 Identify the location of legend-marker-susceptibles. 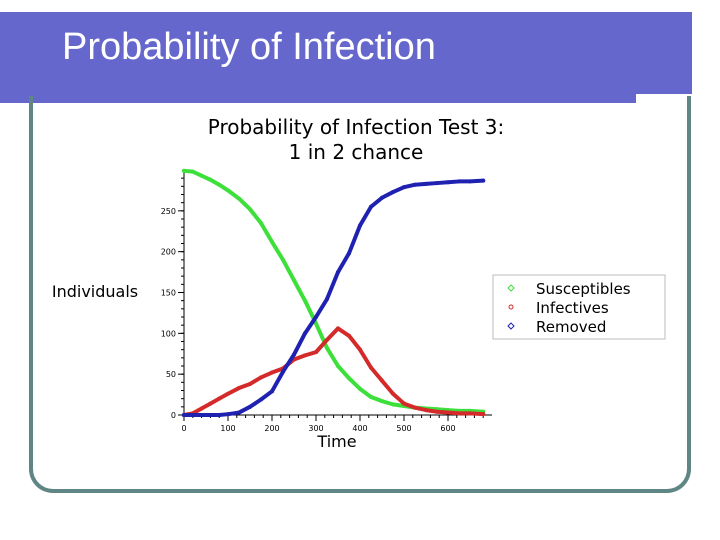
(511, 288).